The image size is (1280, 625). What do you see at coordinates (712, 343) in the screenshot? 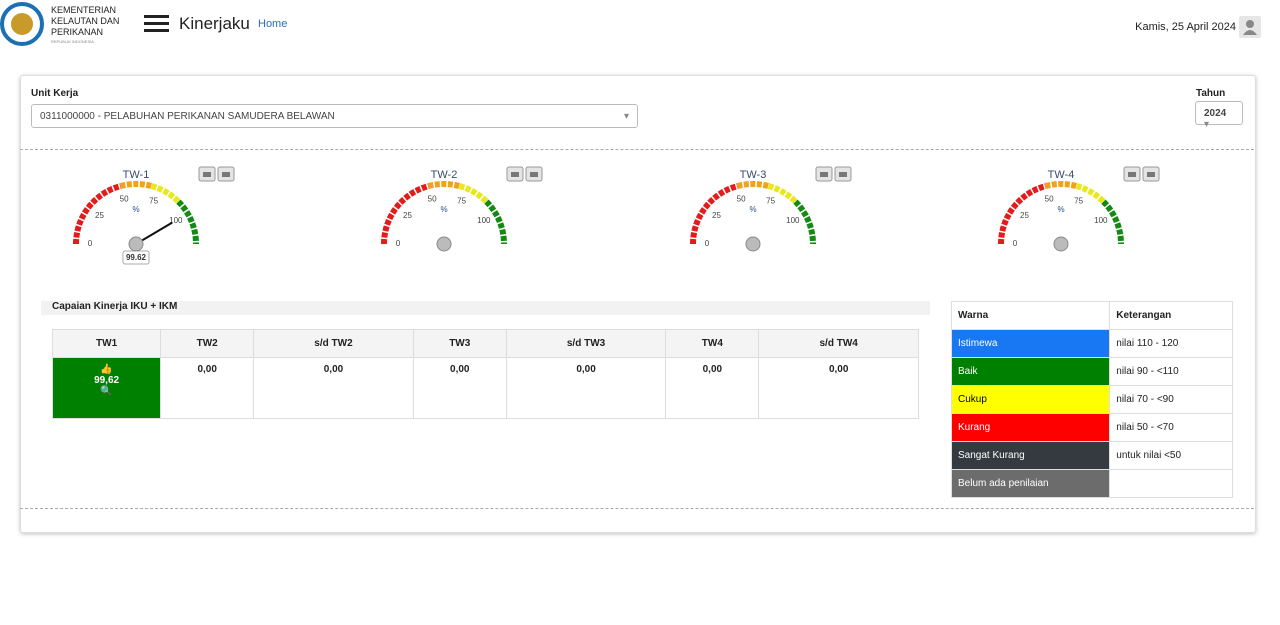
I see `column-header: TW4` at bounding box center [712, 343].